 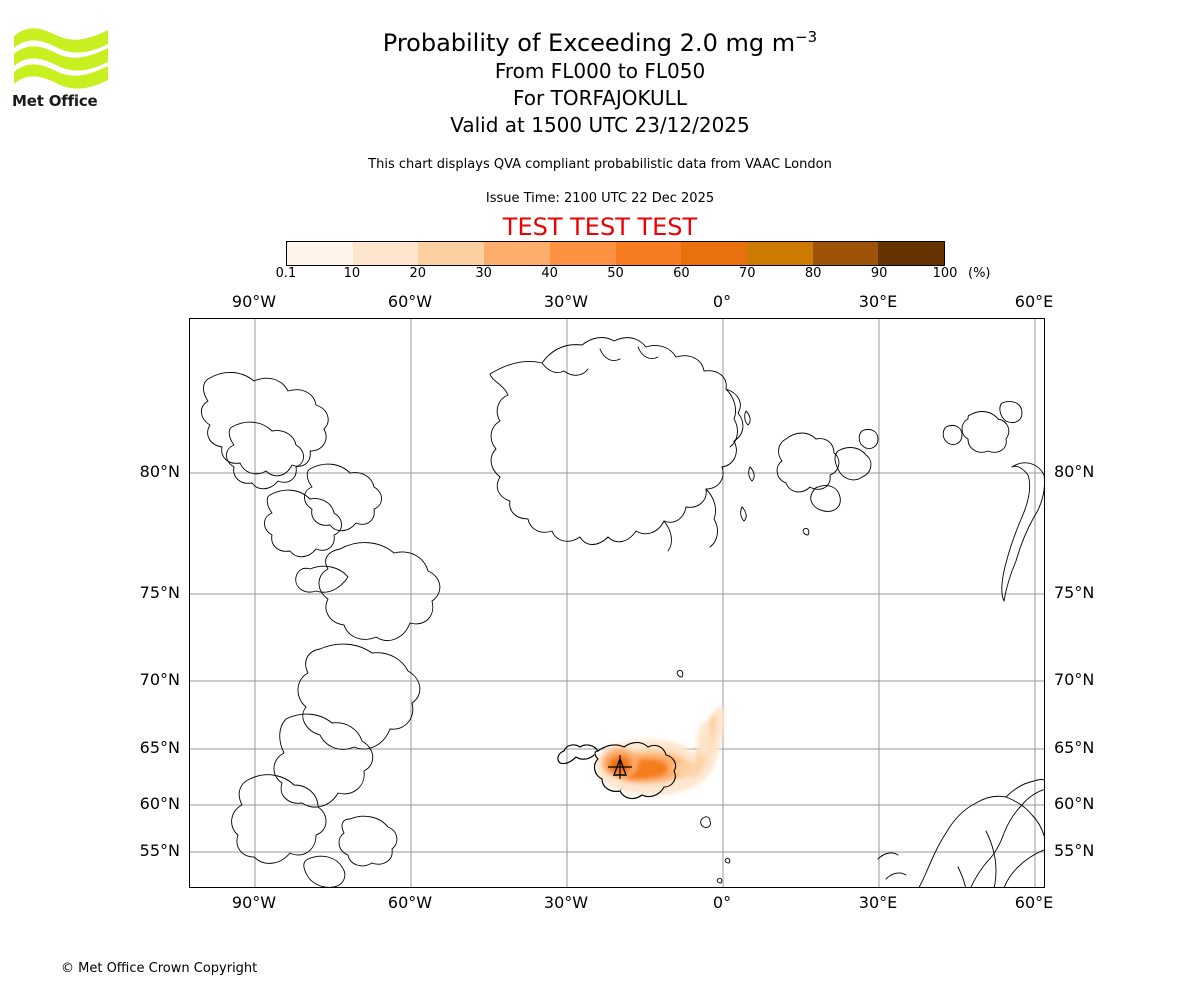 I want to click on lat-label-right-80°N: 80°N, so click(x=1074, y=471).